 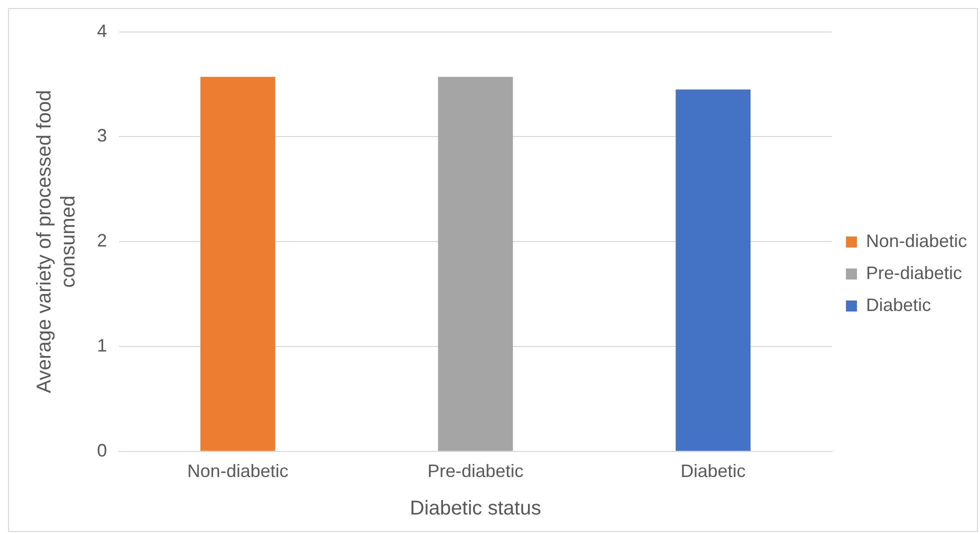 I want to click on legend-label: Non-diabetic, so click(x=917, y=240).